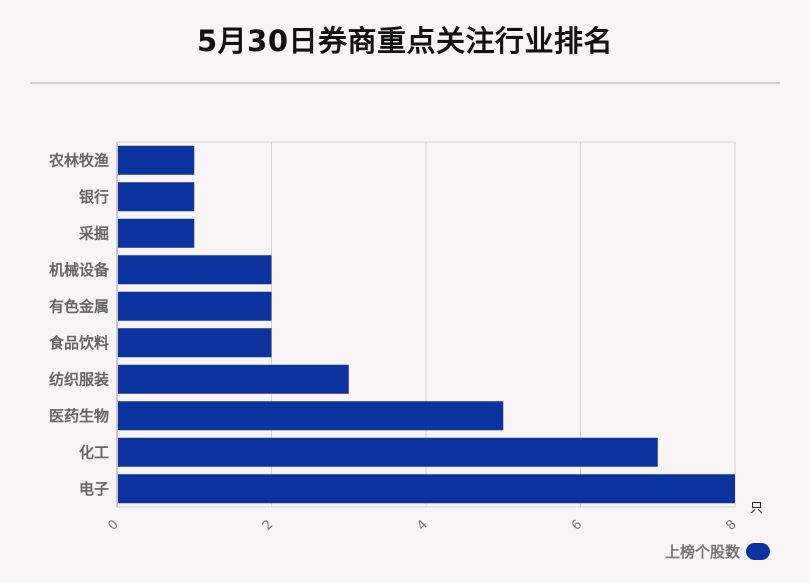  What do you see at coordinates (79, 379) in the screenshot?
I see `category-label: 纺织服装` at bounding box center [79, 379].